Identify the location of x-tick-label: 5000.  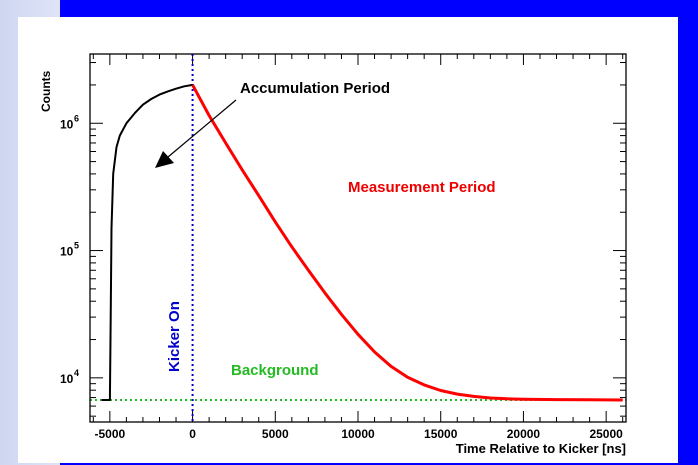
(275, 434).